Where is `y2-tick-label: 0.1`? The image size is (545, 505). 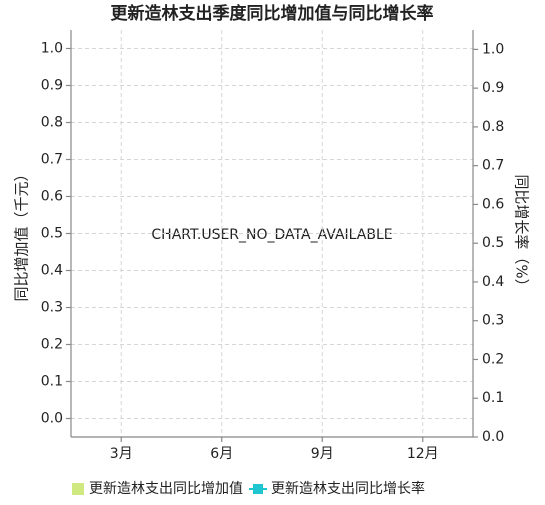
y2-tick-label: 0.1 is located at coordinates (493, 398).